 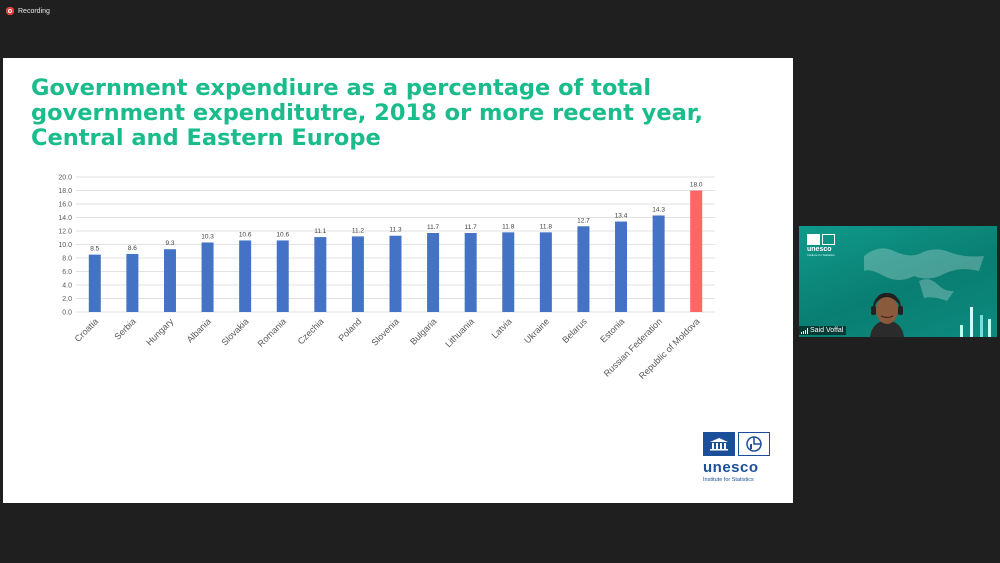 I want to click on y-tick-label: 18.0, so click(x=65, y=191).